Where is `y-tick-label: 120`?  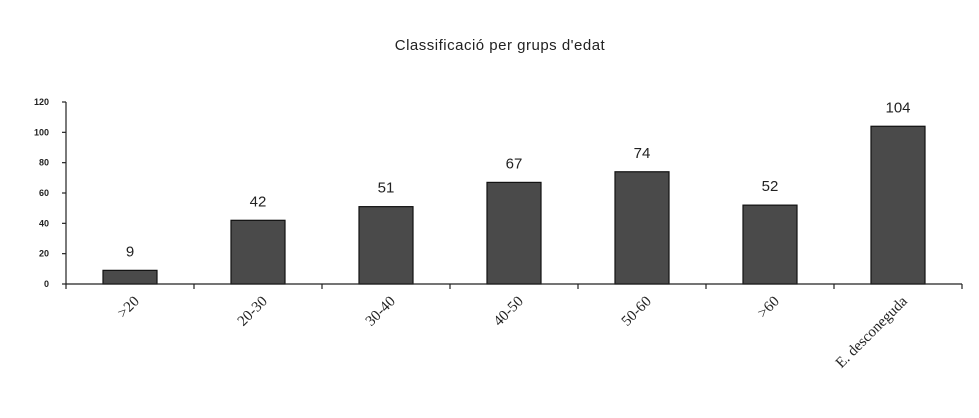 y-tick-label: 120 is located at coordinates (41, 102).